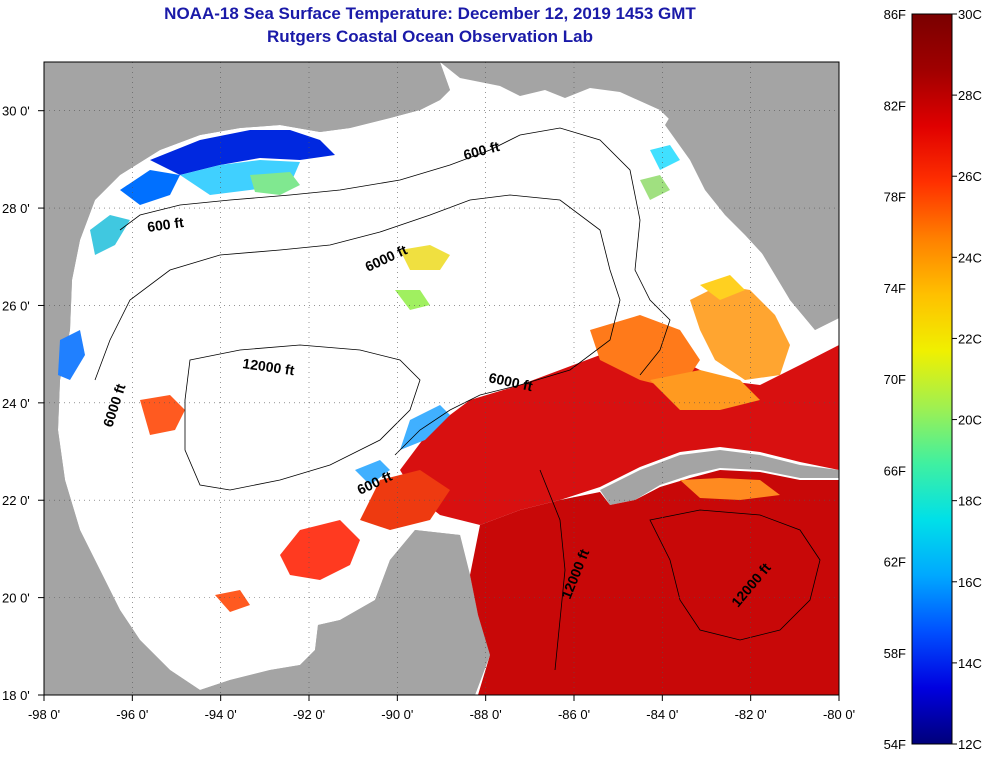  What do you see at coordinates (895, 562) in the screenshot?
I see `fahrenheit-label: 62F` at bounding box center [895, 562].